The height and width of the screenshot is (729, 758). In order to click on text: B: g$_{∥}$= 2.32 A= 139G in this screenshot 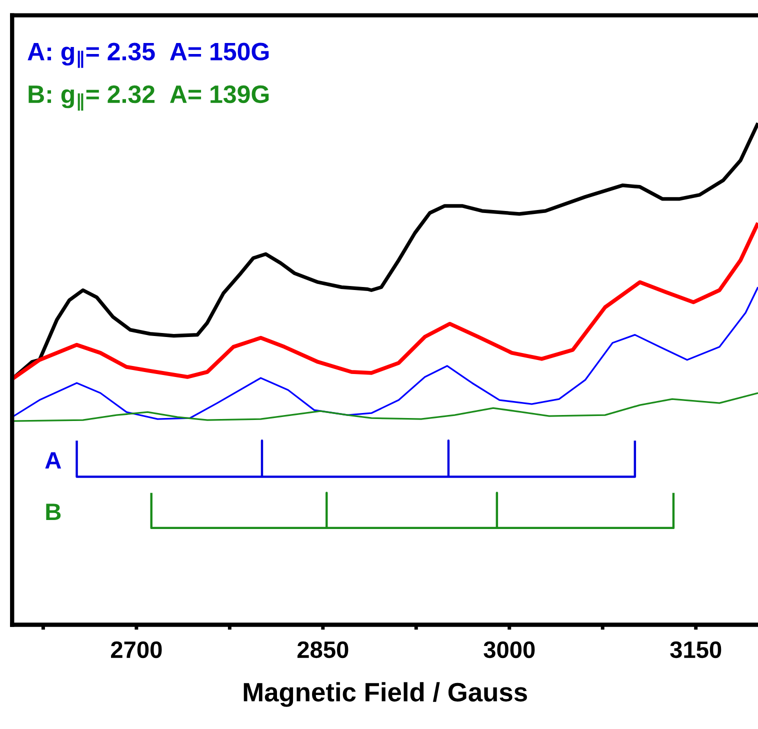, I will do `click(148, 98)`.